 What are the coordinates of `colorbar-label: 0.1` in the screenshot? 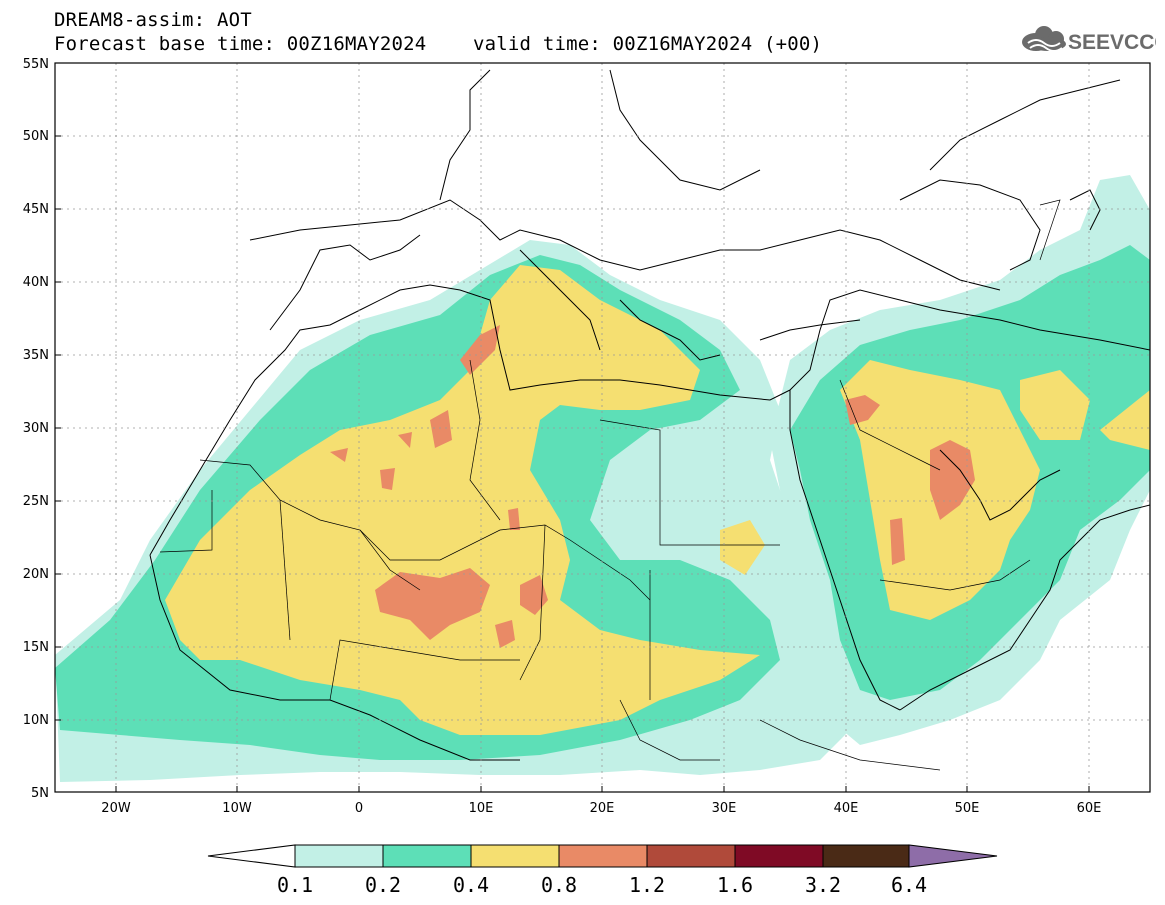 It's located at (295, 885).